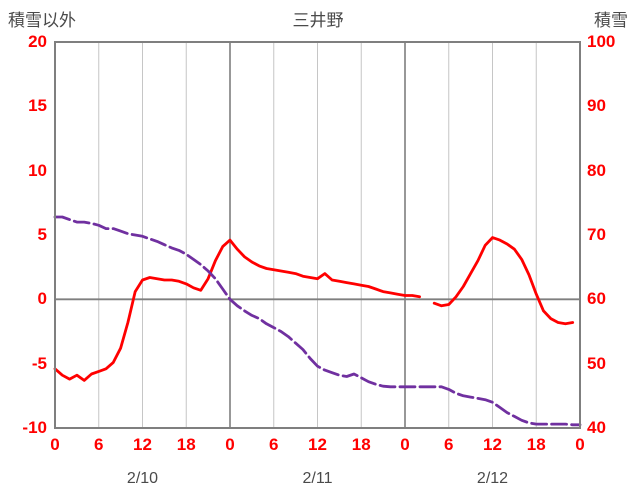  I want to click on right-axis-tick-label: 70, so click(596, 234).